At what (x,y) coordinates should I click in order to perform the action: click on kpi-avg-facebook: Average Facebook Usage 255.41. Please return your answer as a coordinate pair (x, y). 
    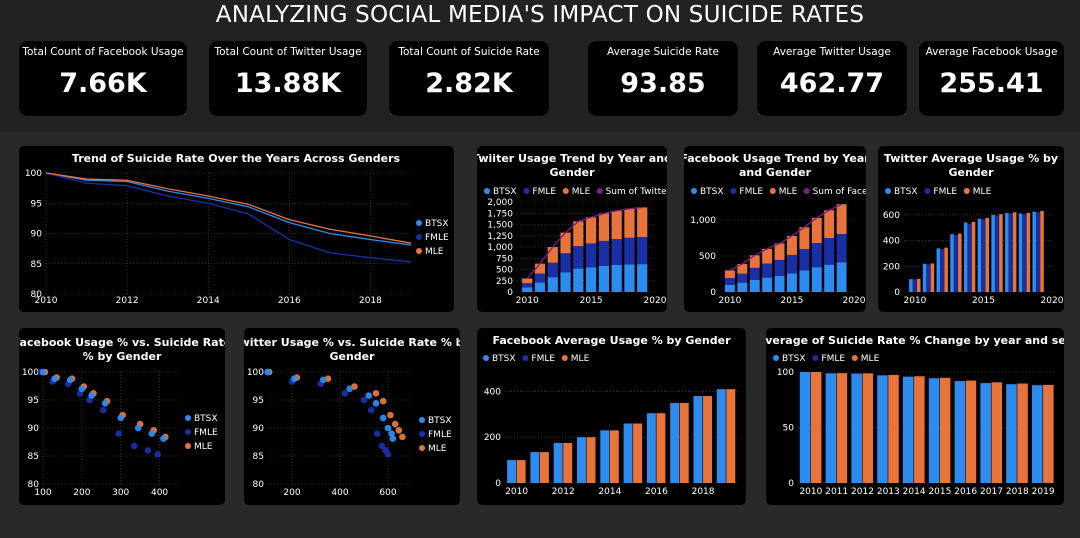
    Looking at the image, I should click on (991, 78).